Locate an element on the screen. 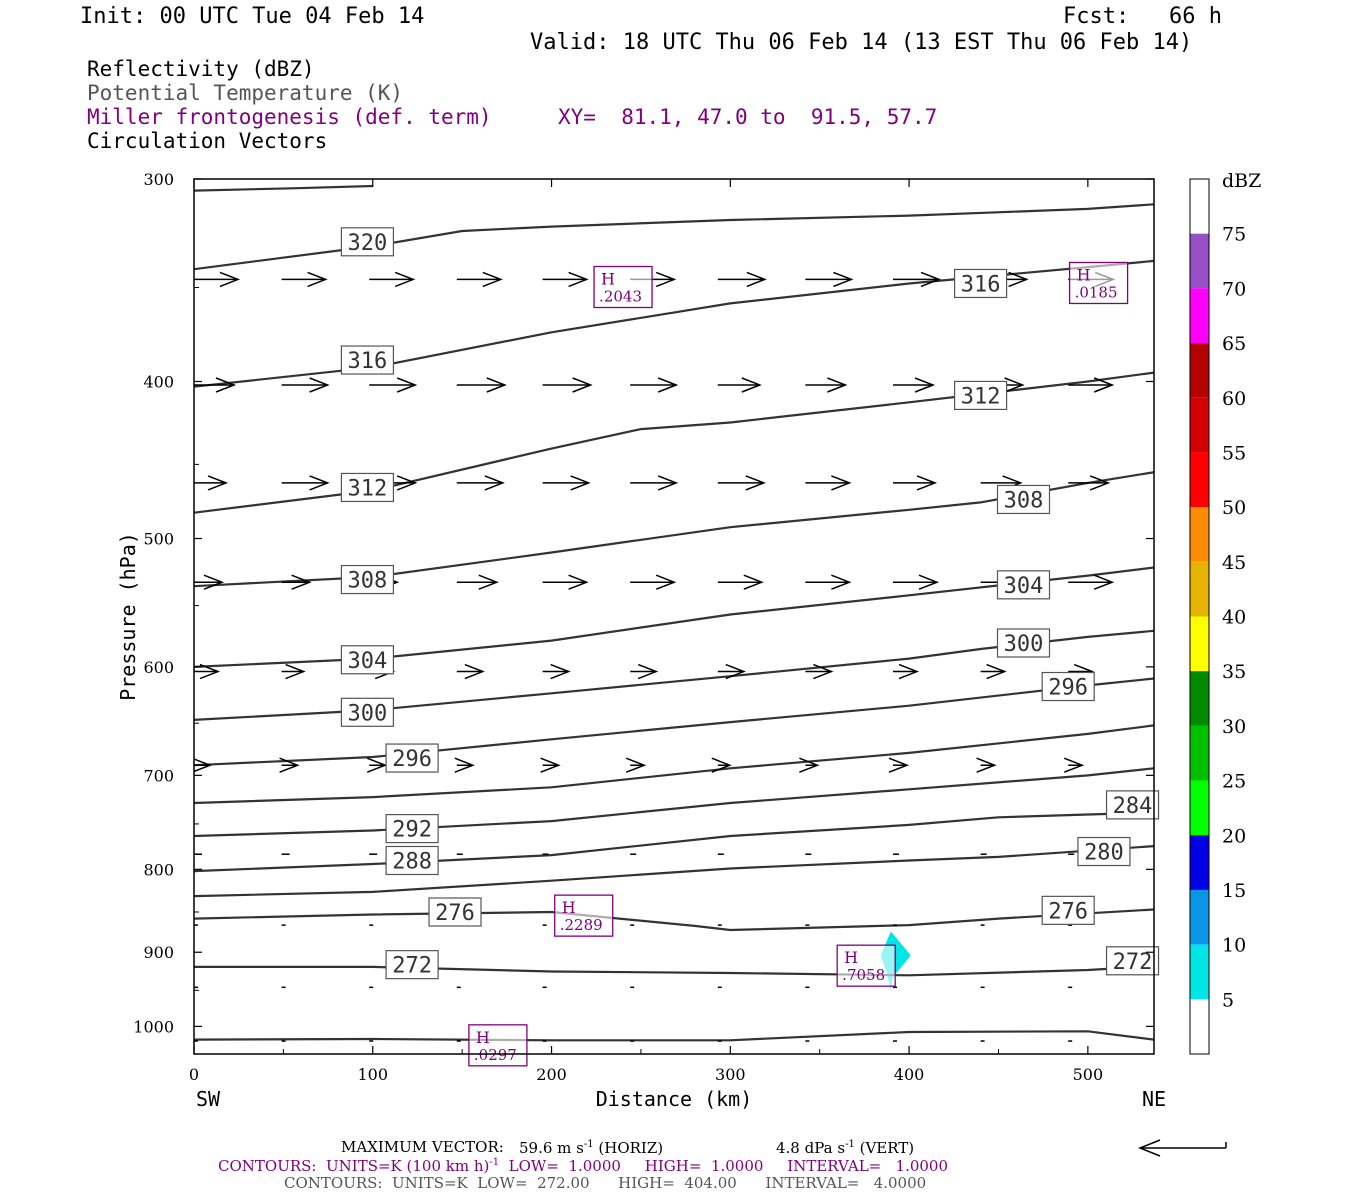 The height and width of the screenshot is (1200, 1350). colorbar-label: 70 is located at coordinates (1234, 289).